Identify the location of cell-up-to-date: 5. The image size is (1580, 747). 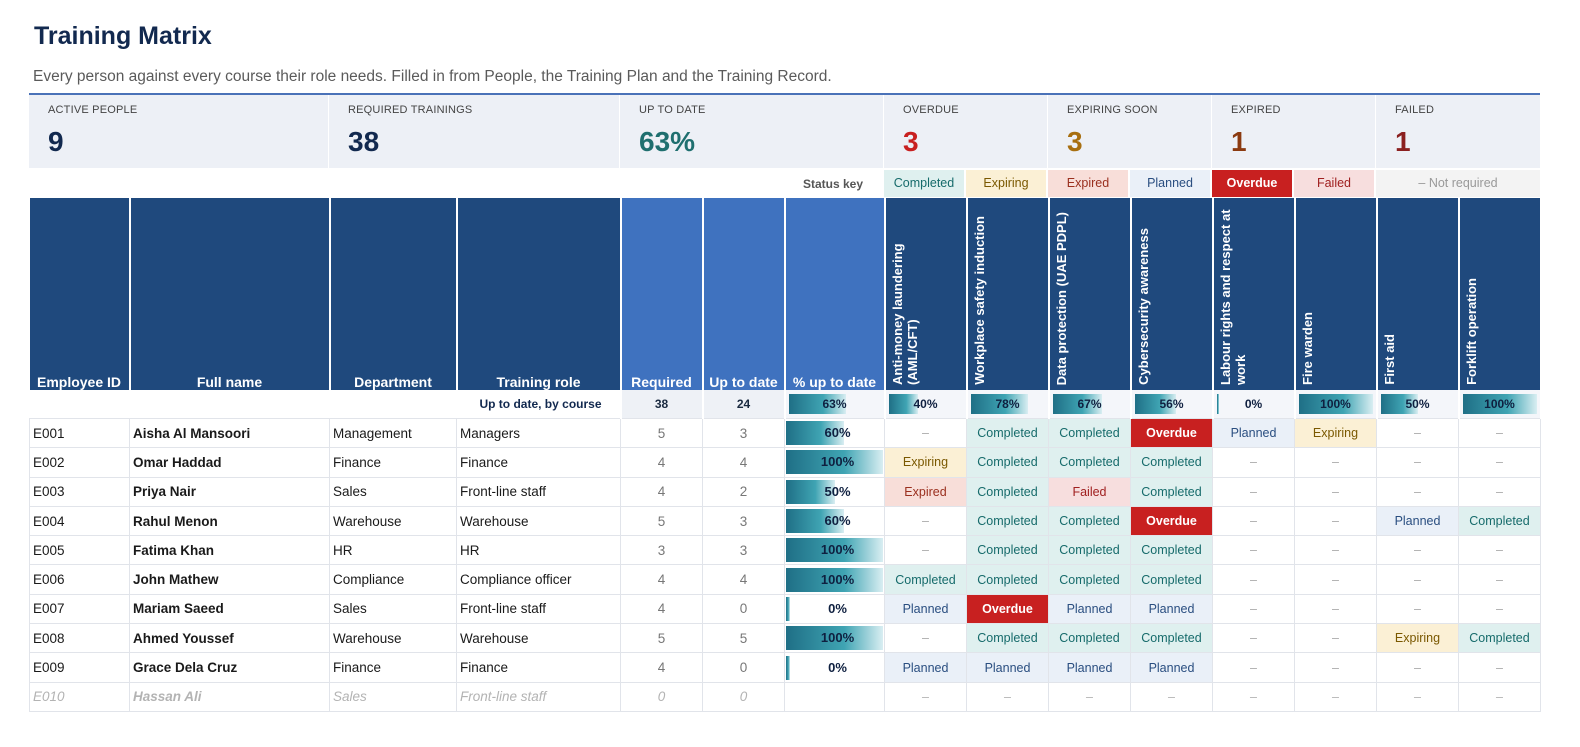
(743, 638).